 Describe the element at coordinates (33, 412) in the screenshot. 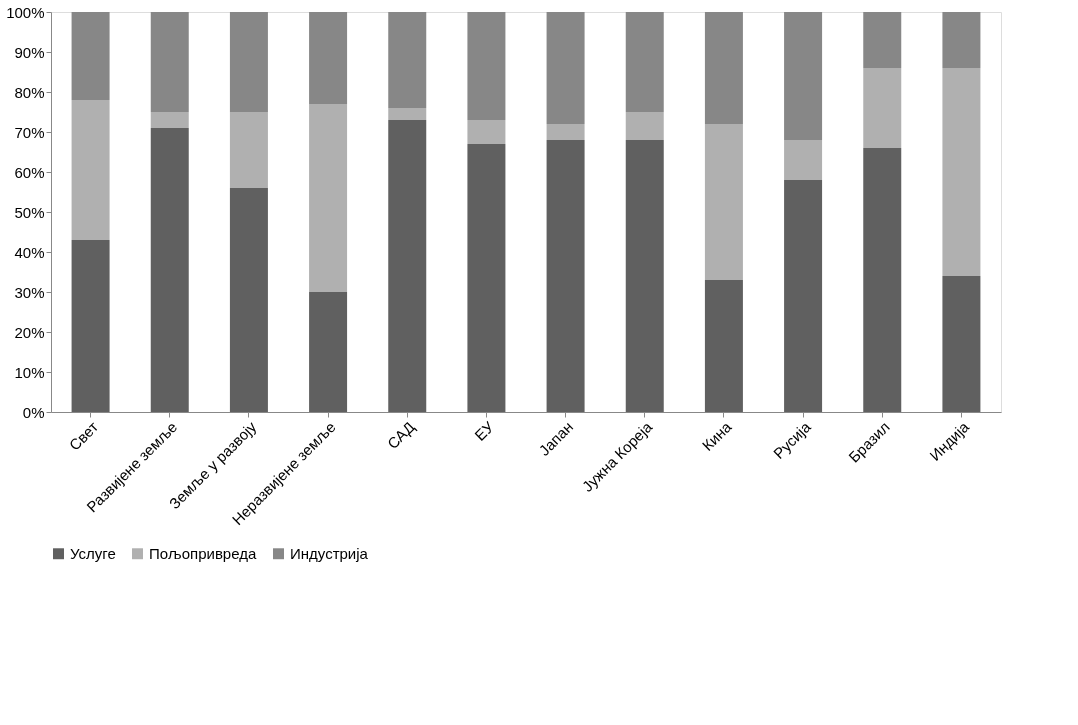

I see `y-tick-label: 0%` at that location.